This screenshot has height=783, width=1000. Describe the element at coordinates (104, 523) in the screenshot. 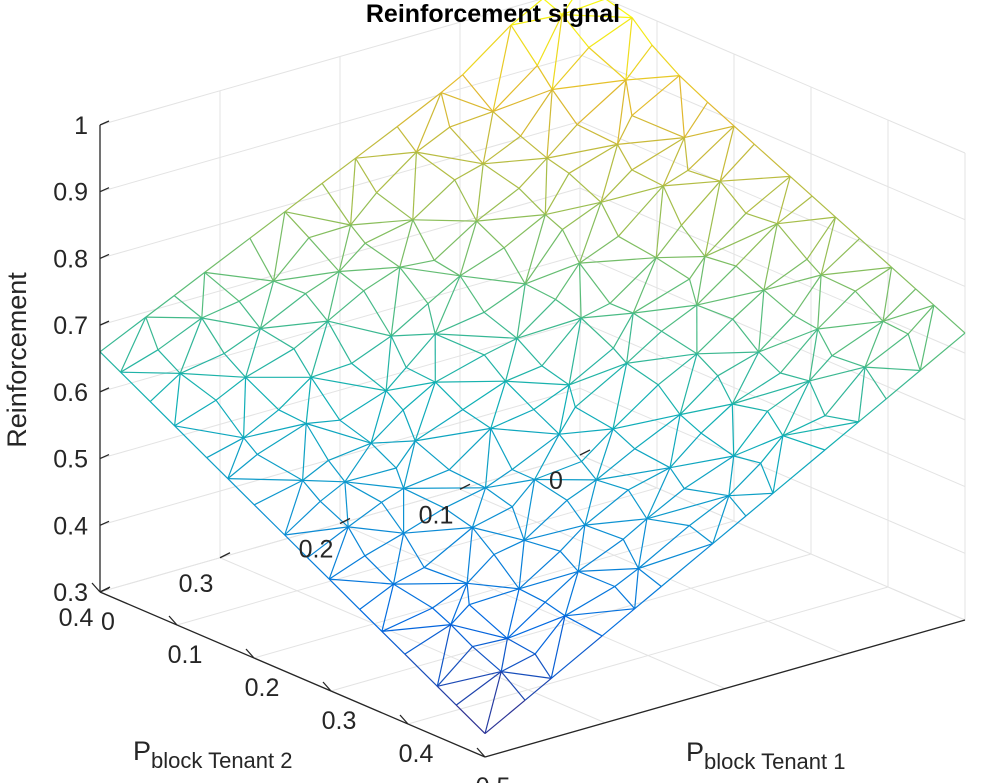

I see `z-tick-mark` at that location.